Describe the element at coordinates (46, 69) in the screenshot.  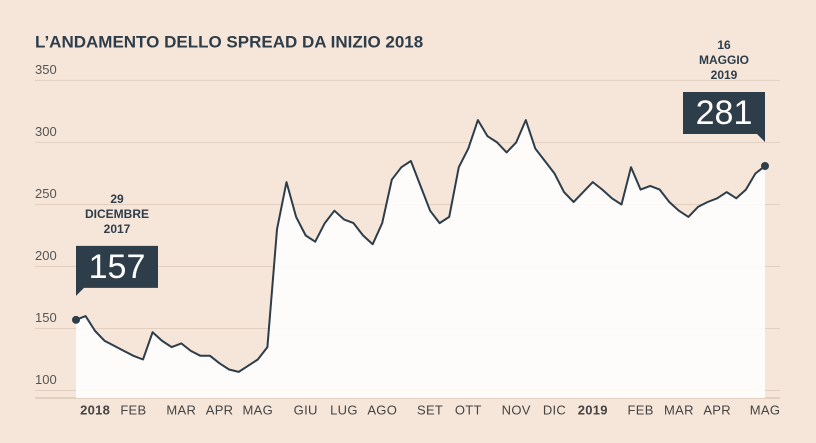
I see `y-tick-label: 350` at that location.